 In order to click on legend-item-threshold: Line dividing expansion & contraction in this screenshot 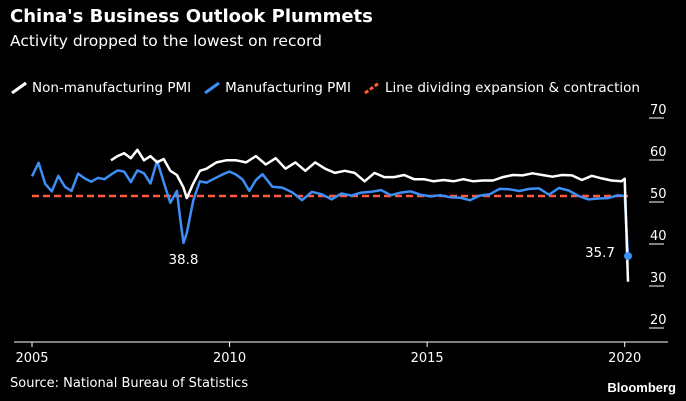, I will do `click(501, 88)`.